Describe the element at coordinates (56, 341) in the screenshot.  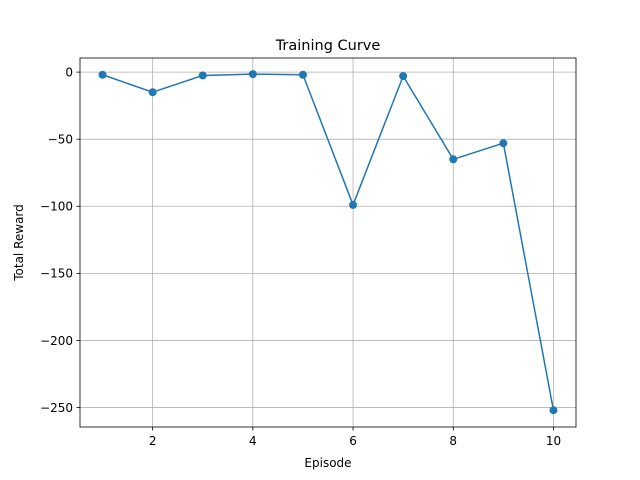
I see `y-tick-label: −200` at that location.